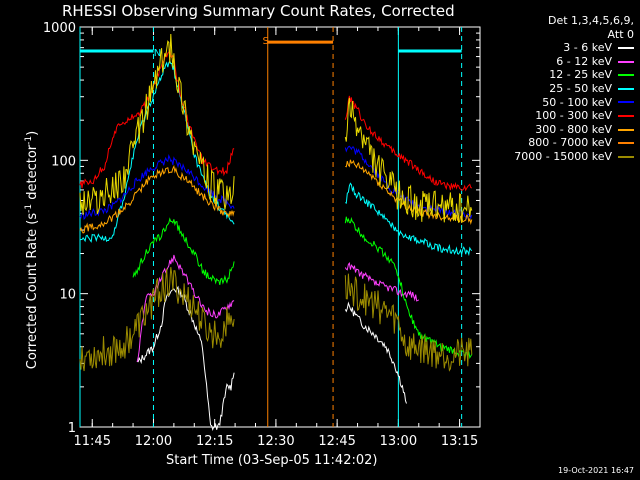  Describe the element at coordinates (398, 441) in the screenshot. I see `x-tick-label: 13:00` at that location.